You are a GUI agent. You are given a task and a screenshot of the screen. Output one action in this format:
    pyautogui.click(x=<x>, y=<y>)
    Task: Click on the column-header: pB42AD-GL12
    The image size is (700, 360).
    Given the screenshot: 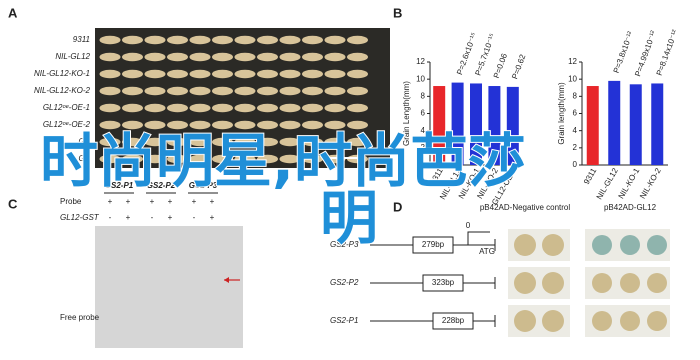 What is the action you would take?
    pyautogui.click(x=630, y=207)
    